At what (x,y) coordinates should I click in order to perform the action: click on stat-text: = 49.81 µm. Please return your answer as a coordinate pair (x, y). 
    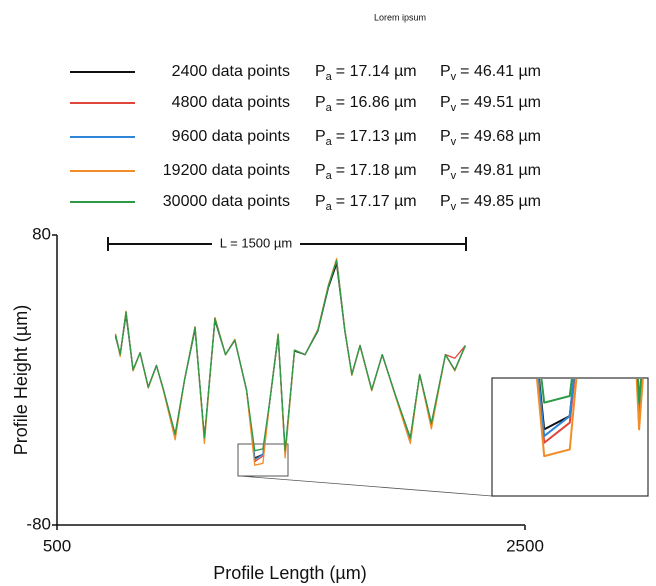
    Looking at the image, I should click on (500, 170).